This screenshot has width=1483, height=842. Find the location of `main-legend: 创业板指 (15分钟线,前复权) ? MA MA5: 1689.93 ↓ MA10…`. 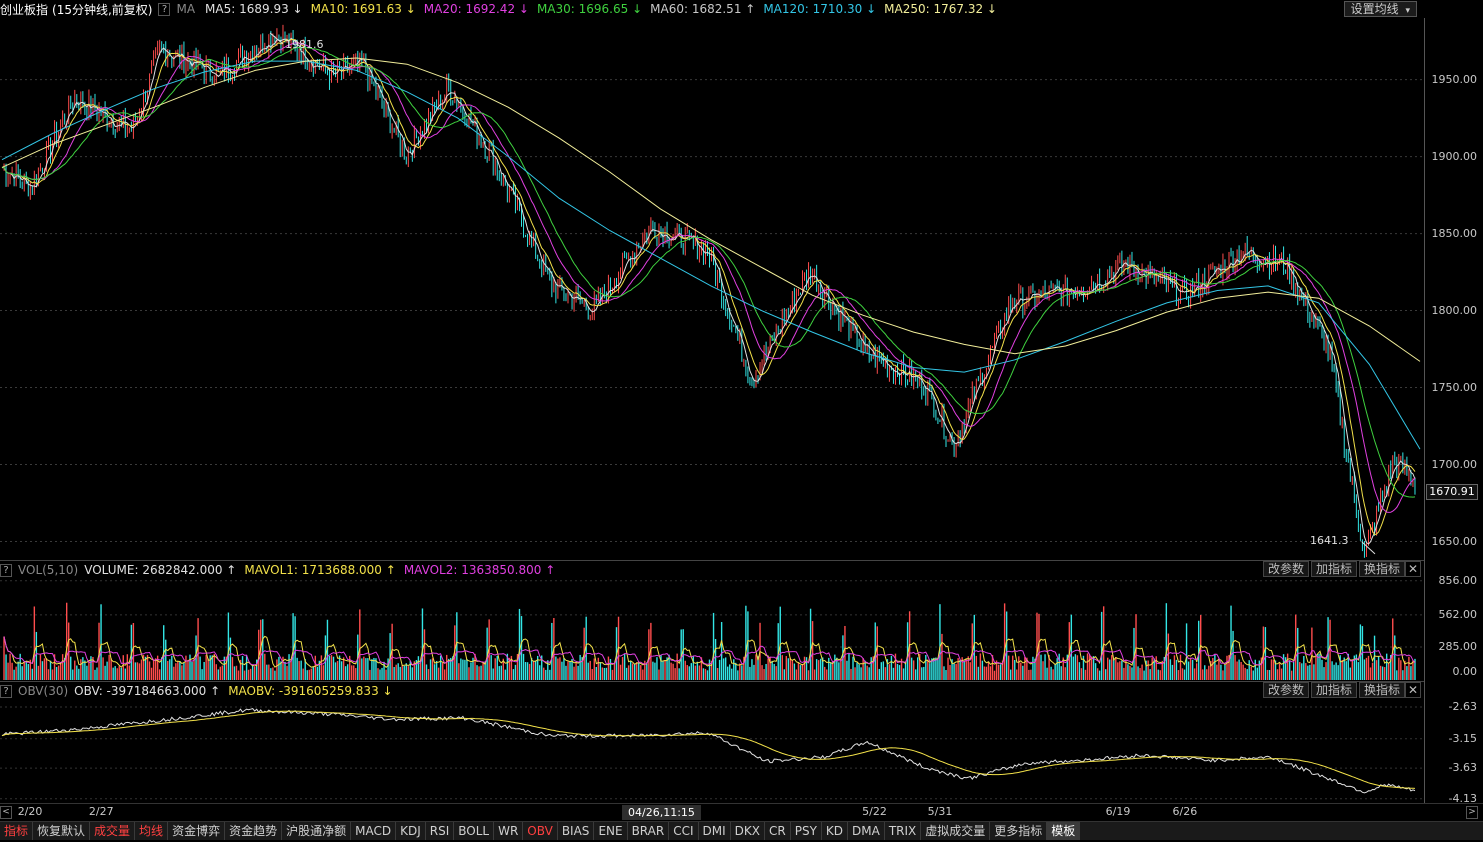

main-legend: 创业板指 (15分钟线,前复权) ? MA MA5: 1689.93 ↓ MA10… is located at coordinates (505, 9).